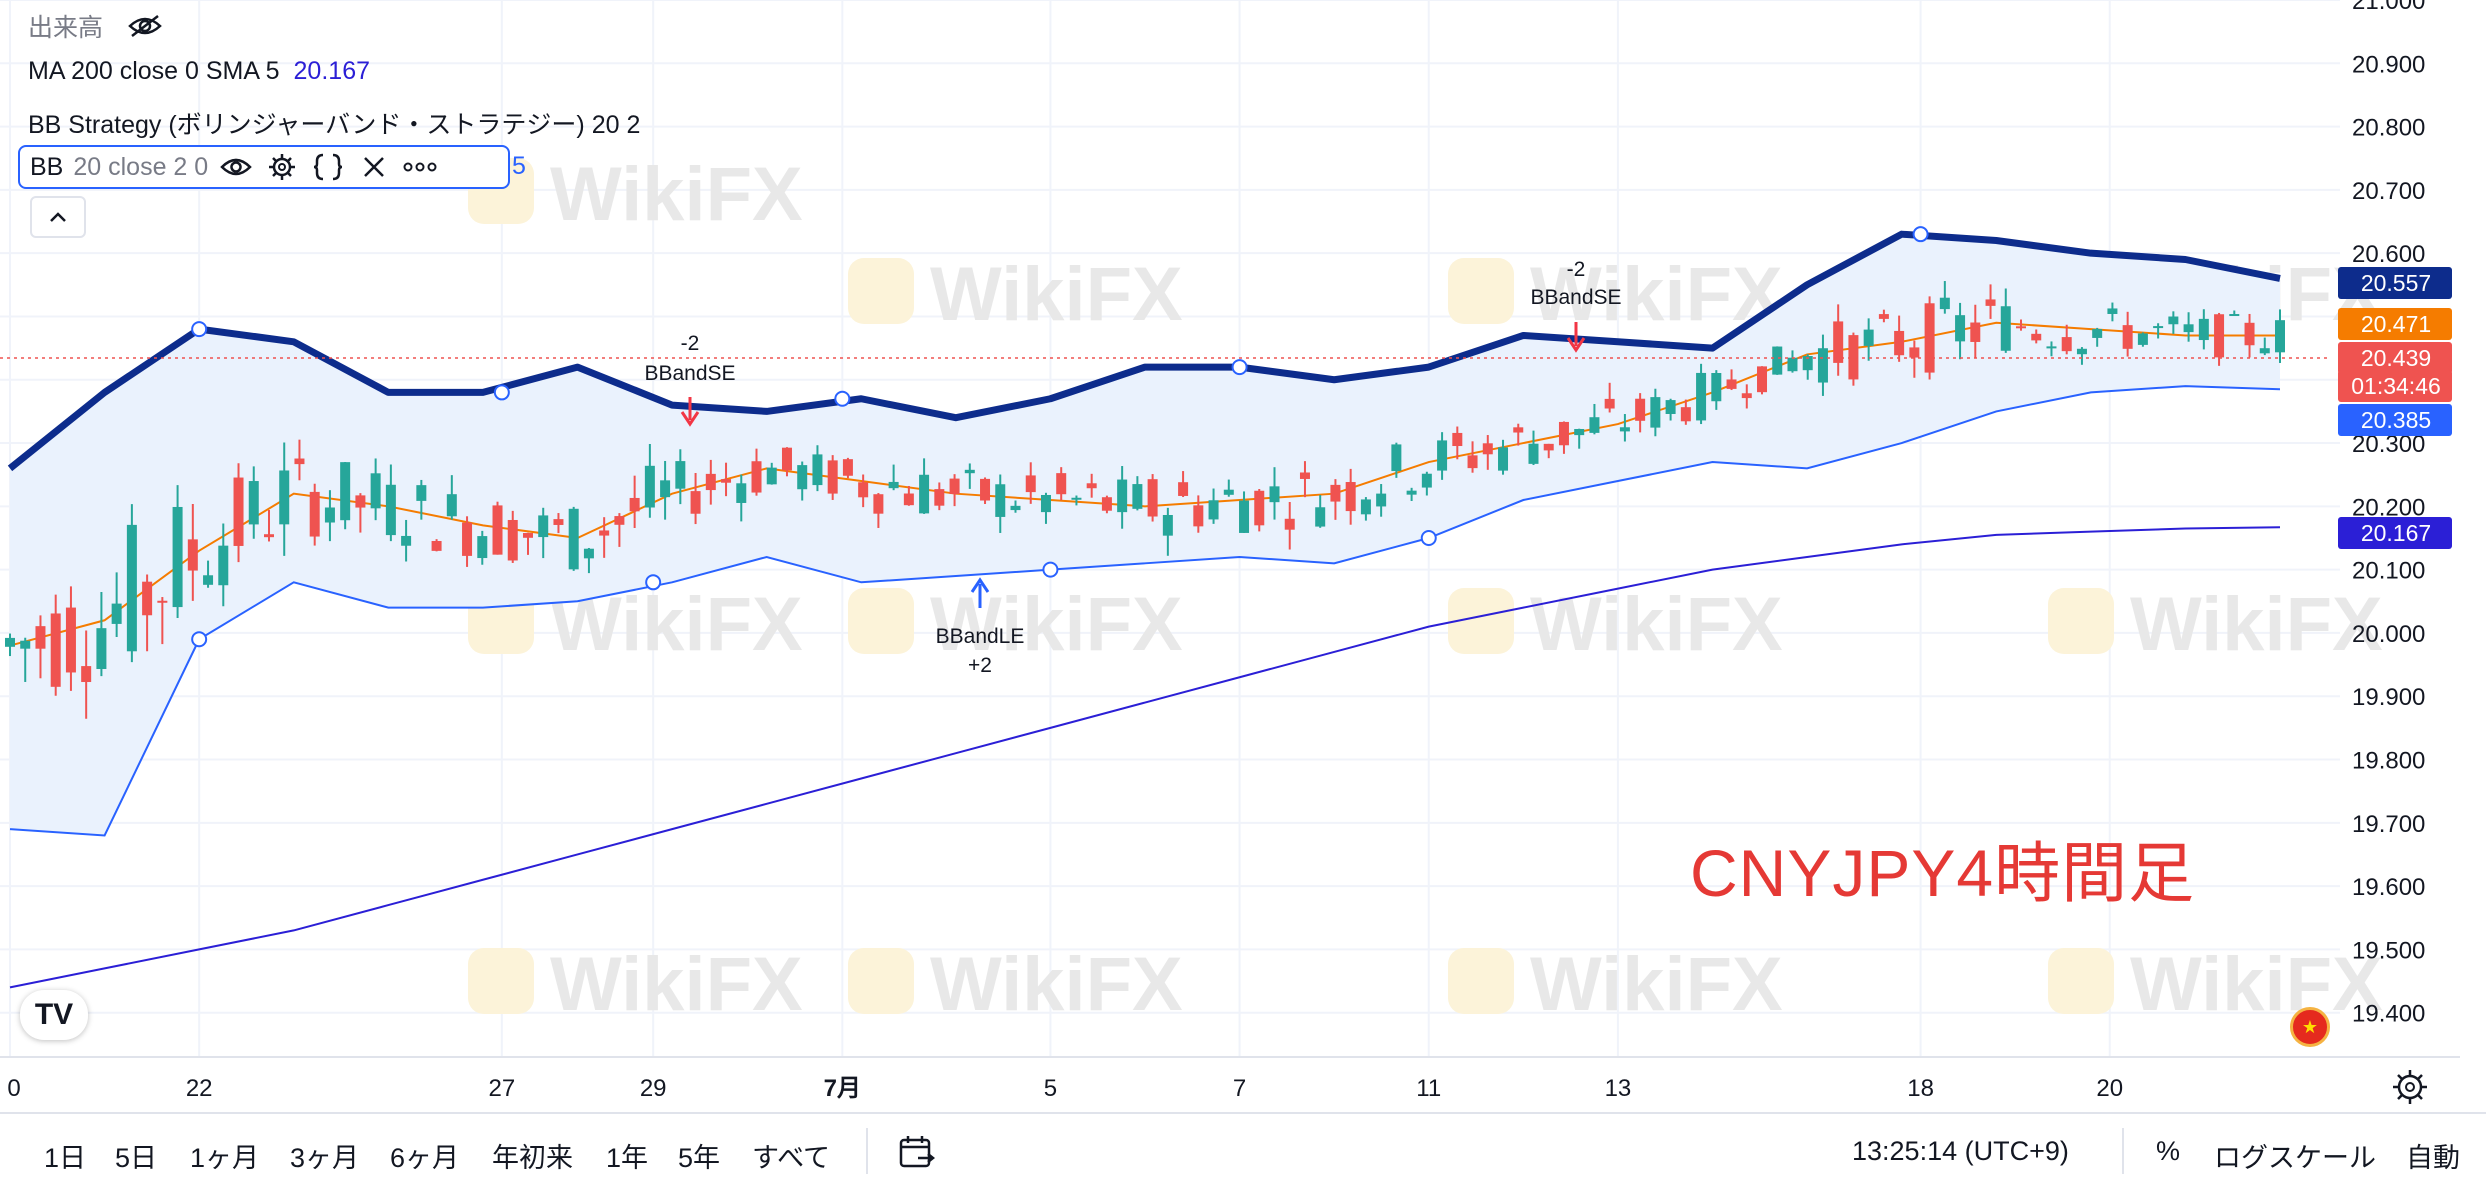 The height and width of the screenshot is (1204, 2486). What do you see at coordinates (154, 71) in the screenshot?
I see `ma-legend-label: MA 200 close 0 SMA 5` at bounding box center [154, 71].